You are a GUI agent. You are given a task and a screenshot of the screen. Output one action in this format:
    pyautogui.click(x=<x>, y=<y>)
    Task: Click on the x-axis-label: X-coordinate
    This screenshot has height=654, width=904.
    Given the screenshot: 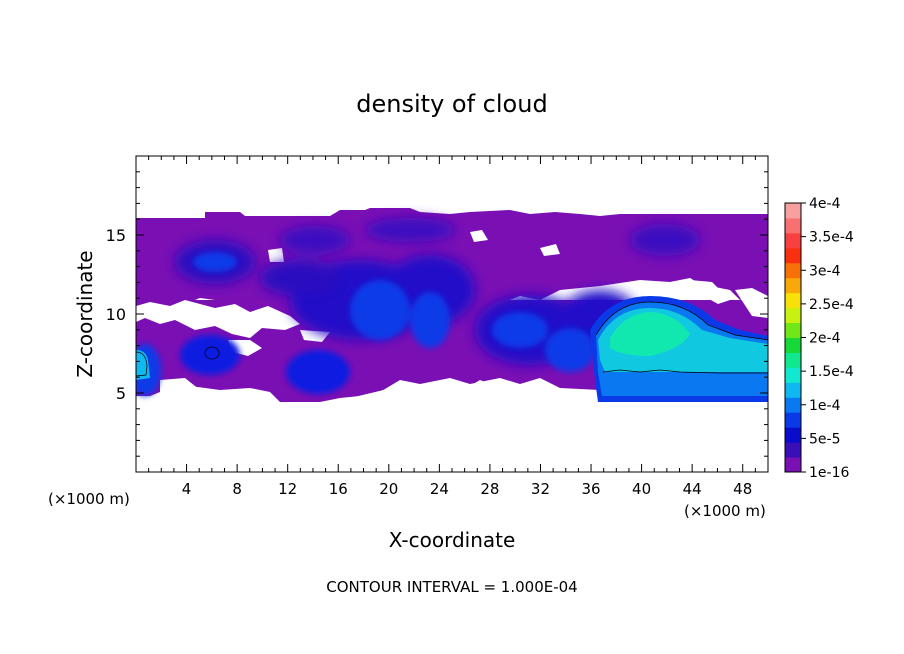 What is the action you would take?
    pyautogui.click(x=452, y=540)
    